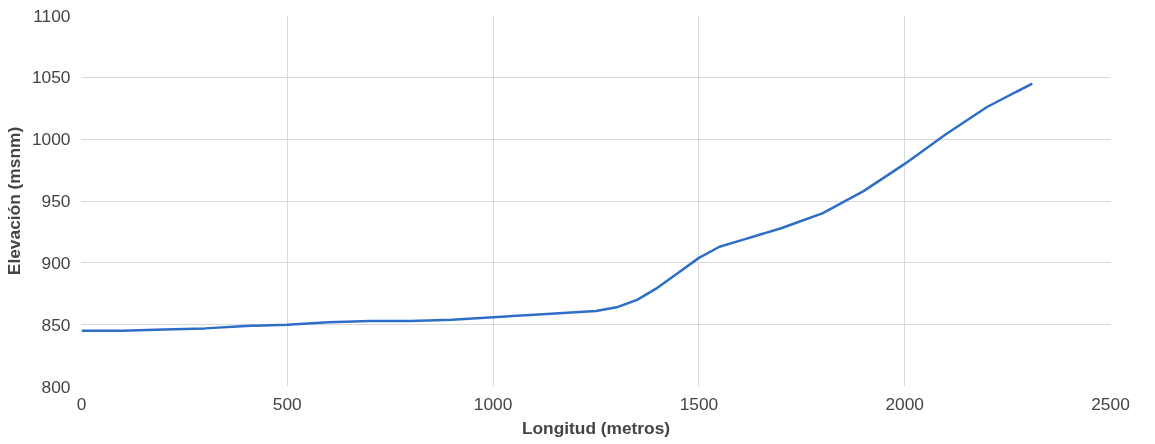 This screenshot has width=1155, height=444. Describe the element at coordinates (596, 427) in the screenshot. I see `x-axis-title: Longitud (metros)` at that location.